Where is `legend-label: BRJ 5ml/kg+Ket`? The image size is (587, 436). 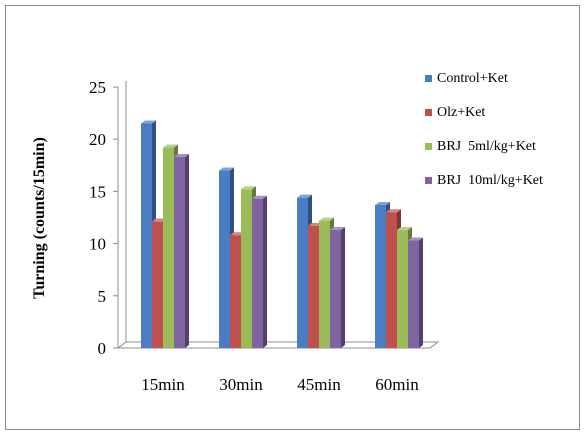
legend-label: BRJ 5ml/kg+Ket is located at coordinates (486, 146).